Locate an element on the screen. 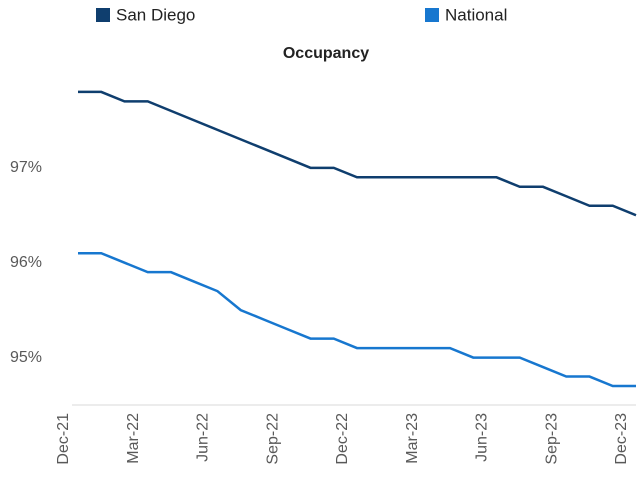 The height and width of the screenshot is (478, 643). y-tick-label: 97% is located at coordinates (26, 167).